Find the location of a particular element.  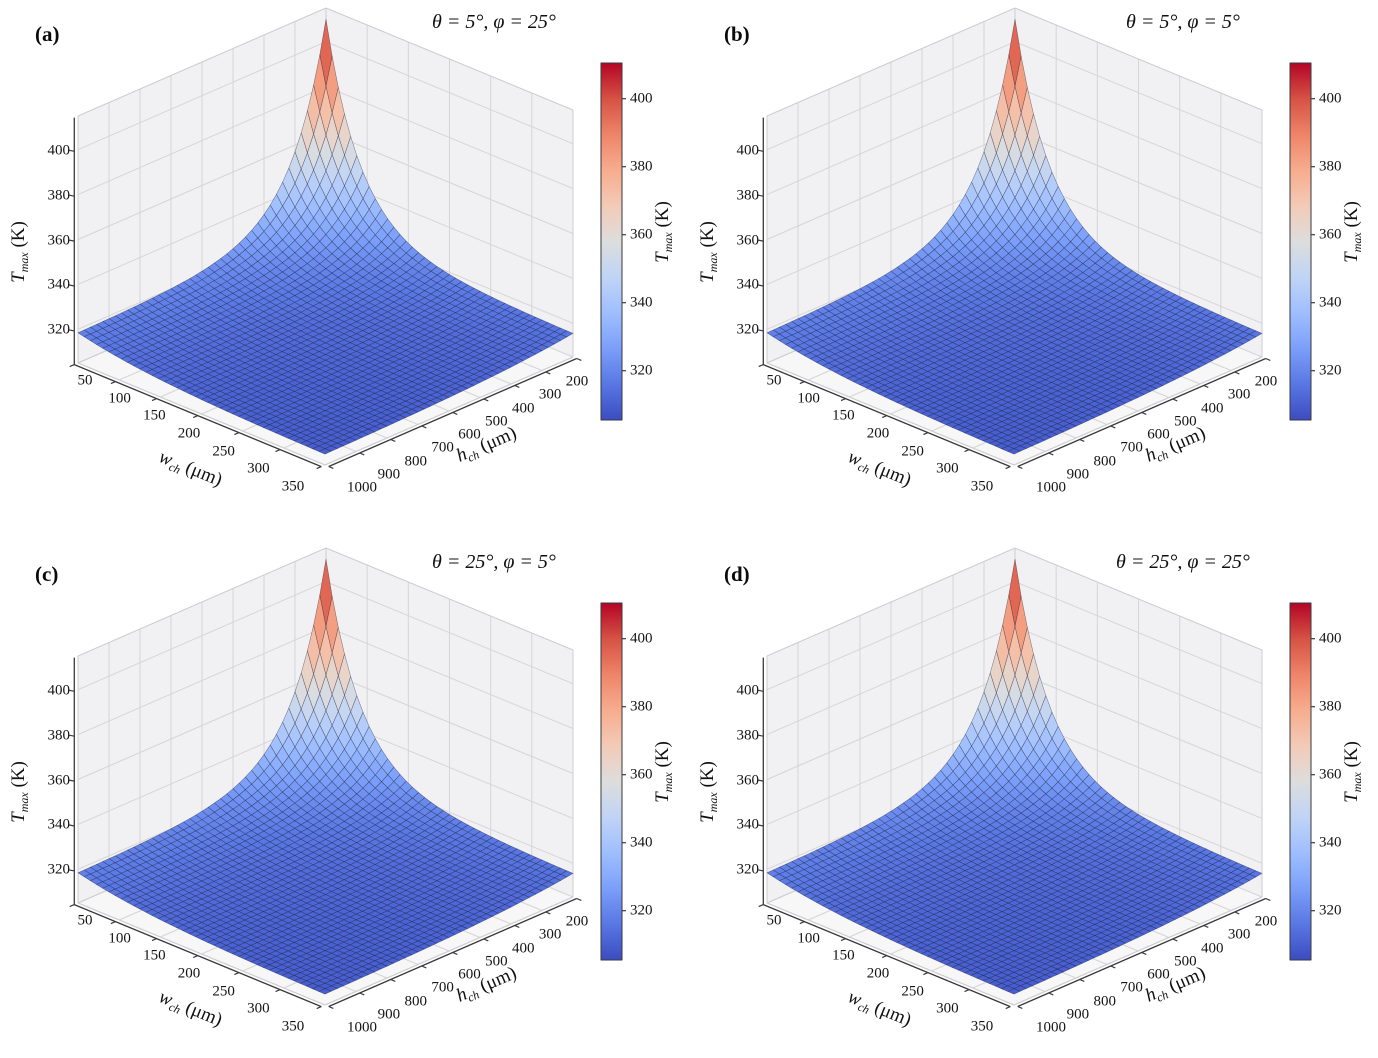

panel-label-b: (b) is located at coordinates (737, 34).